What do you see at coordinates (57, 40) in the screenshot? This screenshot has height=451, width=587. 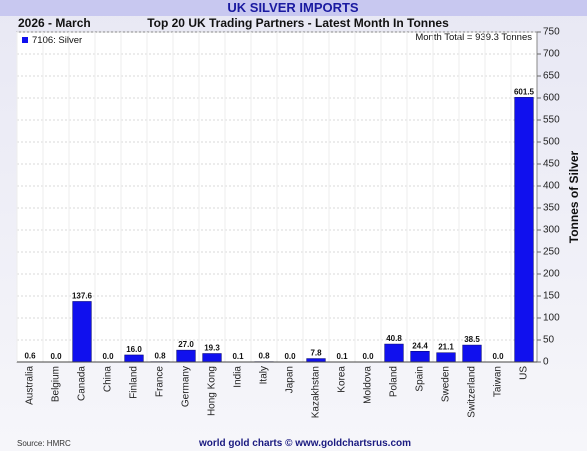 I see `legend-label: 7106: Silver` at bounding box center [57, 40].